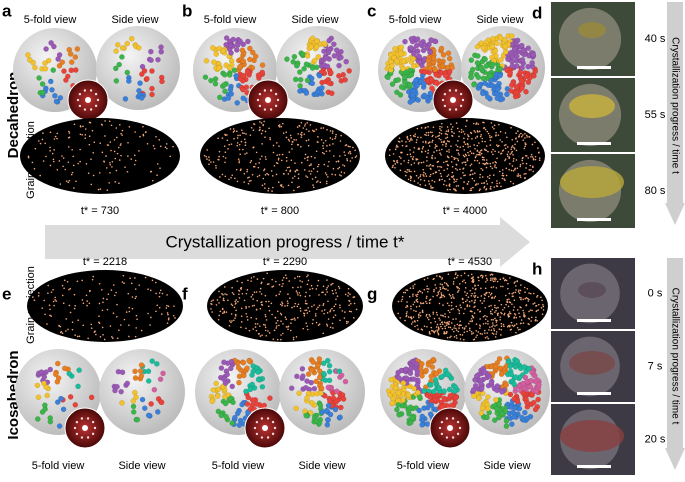  Describe the element at coordinates (594, 219) in the screenshot. I see `scale-bar` at that location.